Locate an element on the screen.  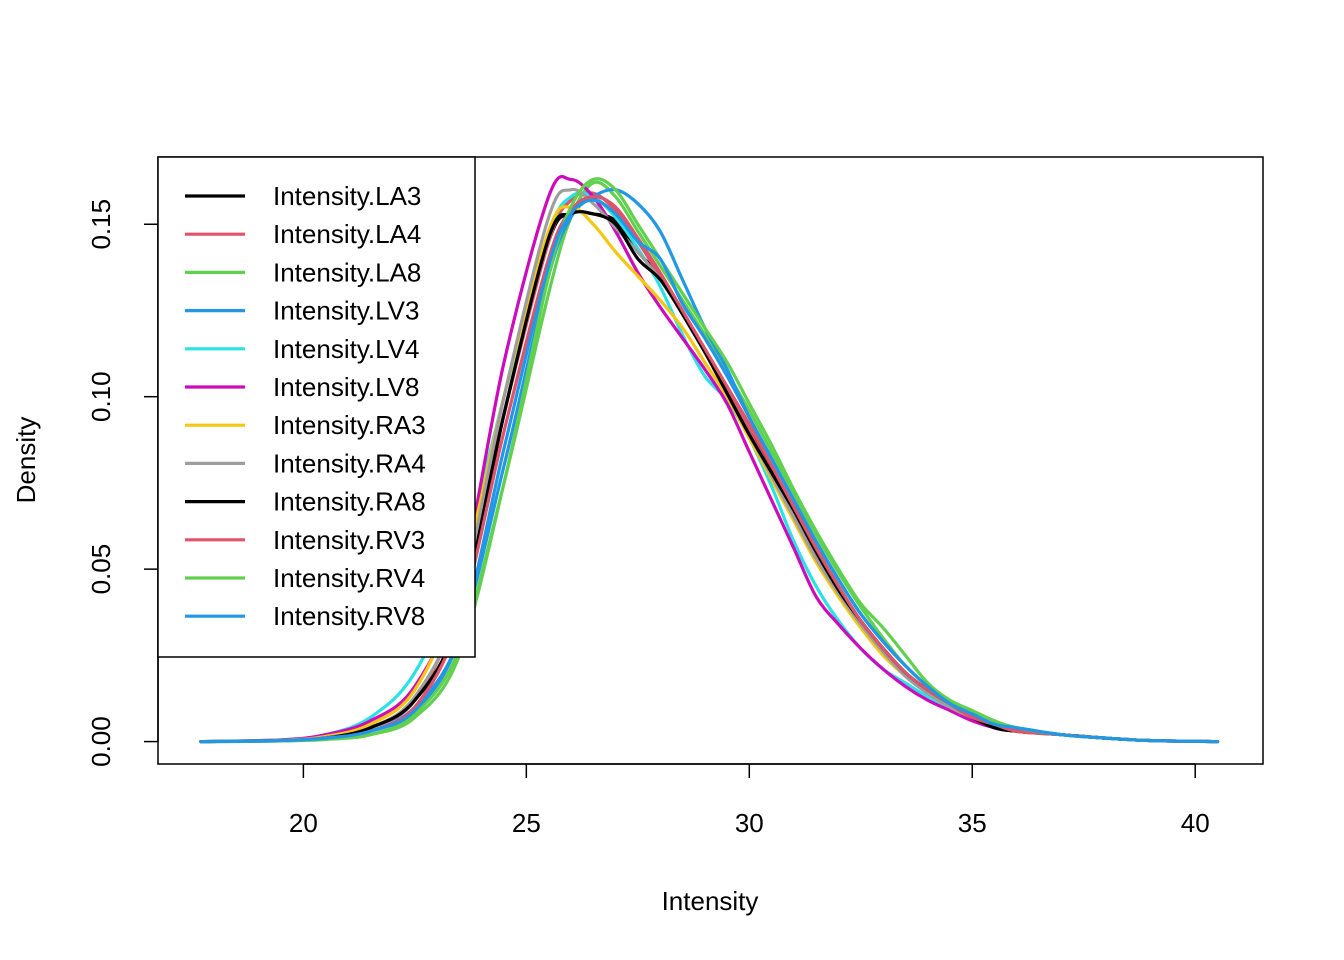
legend-label: Intensity.LA4 is located at coordinates (347, 234).